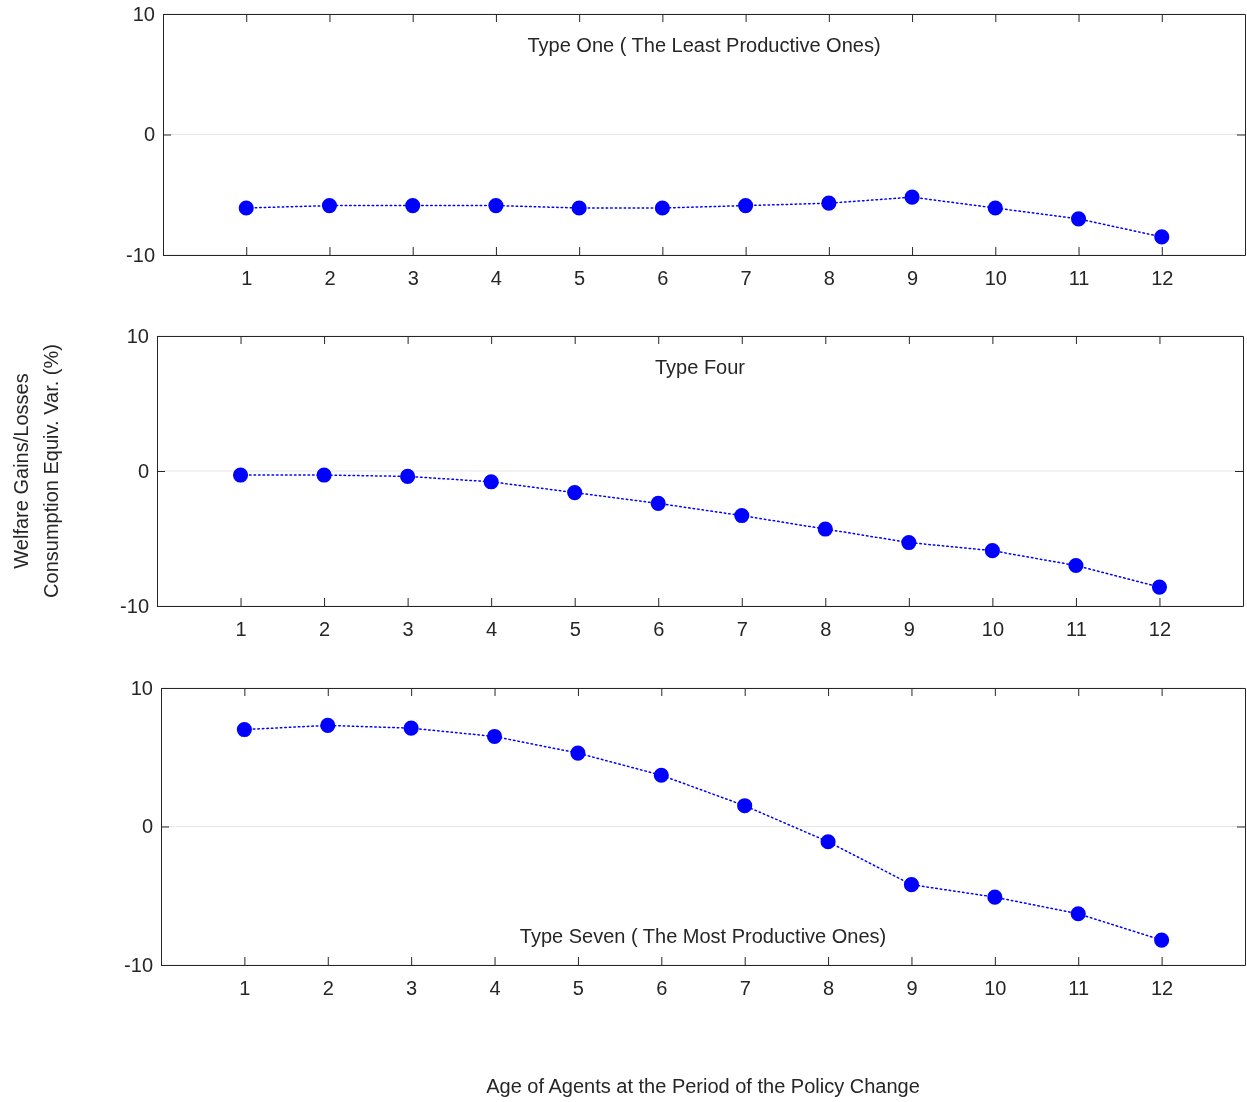 The width and height of the screenshot is (1247, 1102). What do you see at coordinates (700, 367) in the screenshot?
I see `text: Type Four` at bounding box center [700, 367].